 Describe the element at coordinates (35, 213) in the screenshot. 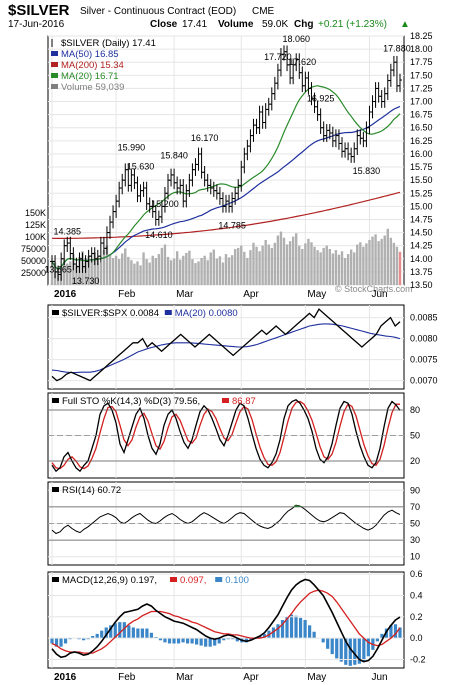

I see `volume-y-tick: 150K` at that location.